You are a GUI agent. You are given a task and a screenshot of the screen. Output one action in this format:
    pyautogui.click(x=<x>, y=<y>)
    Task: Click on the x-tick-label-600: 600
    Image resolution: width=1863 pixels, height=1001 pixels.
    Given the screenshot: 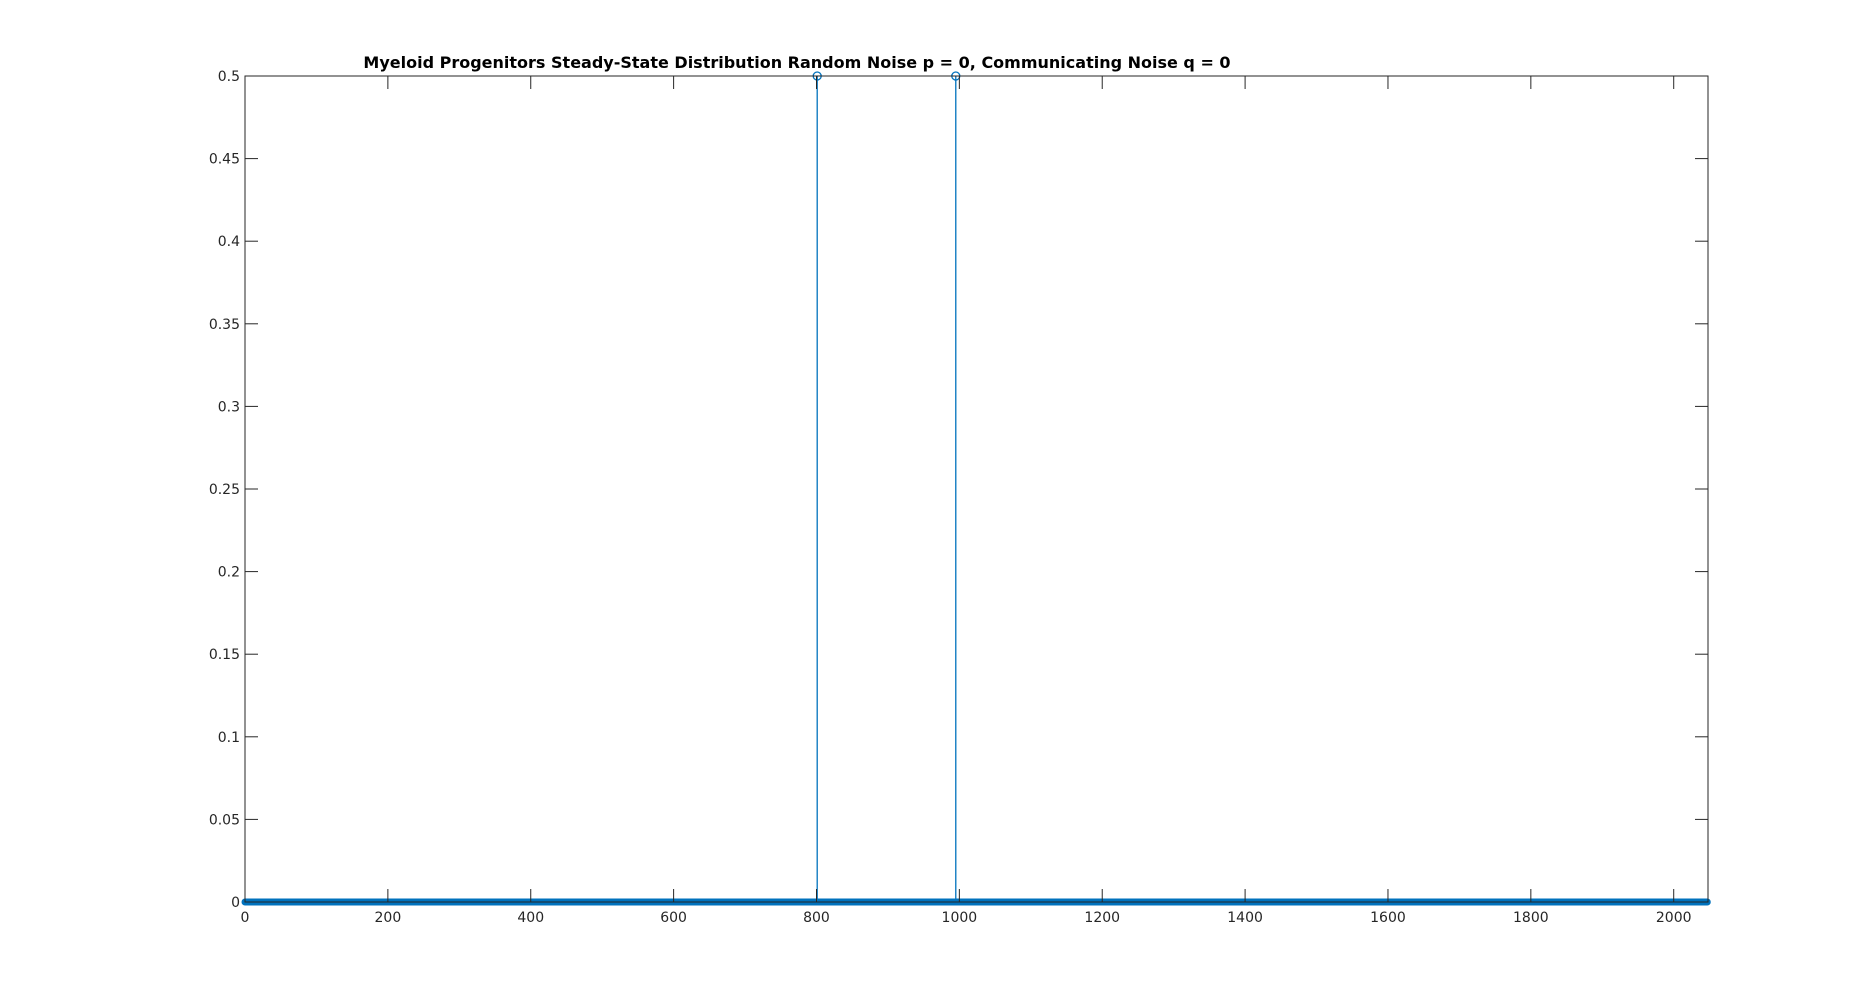 What is the action you would take?
    pyautogui.click(x=673, y=918)
    